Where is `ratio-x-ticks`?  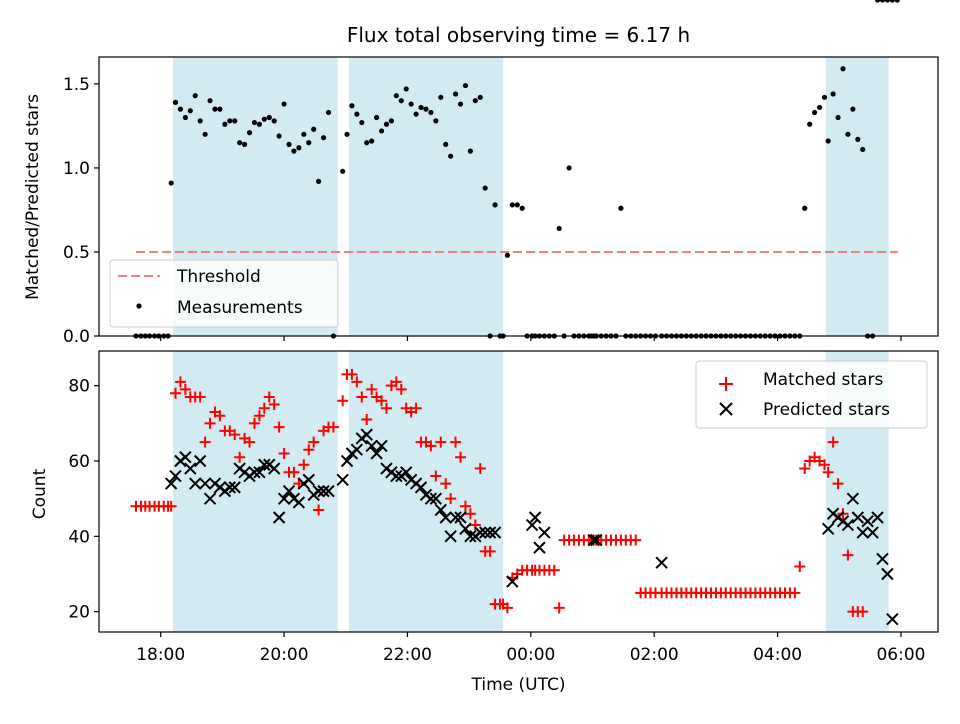
ratio-x-ticks is located at coordinates (531, 338).